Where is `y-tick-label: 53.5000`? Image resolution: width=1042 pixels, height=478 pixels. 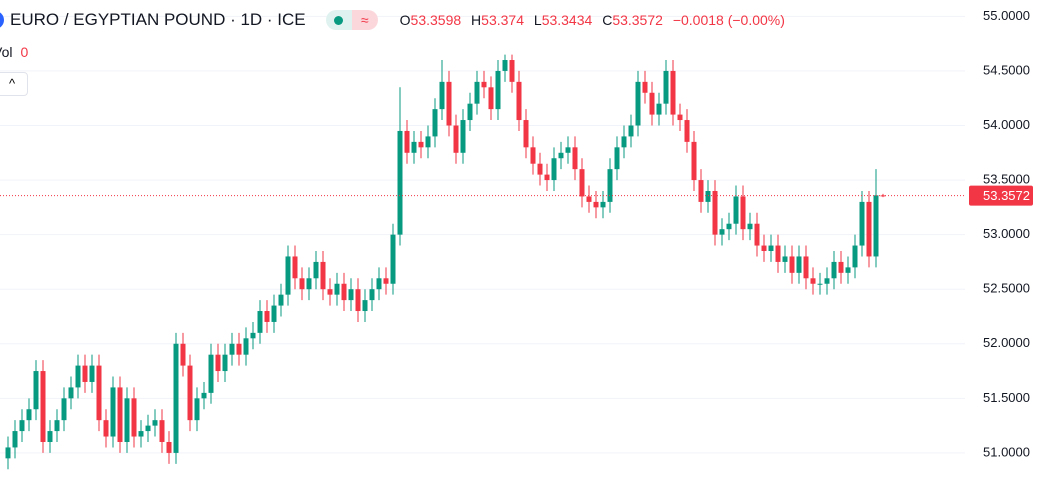
y-tick-label: 53.5000 is located at coordinates (1006, 179).